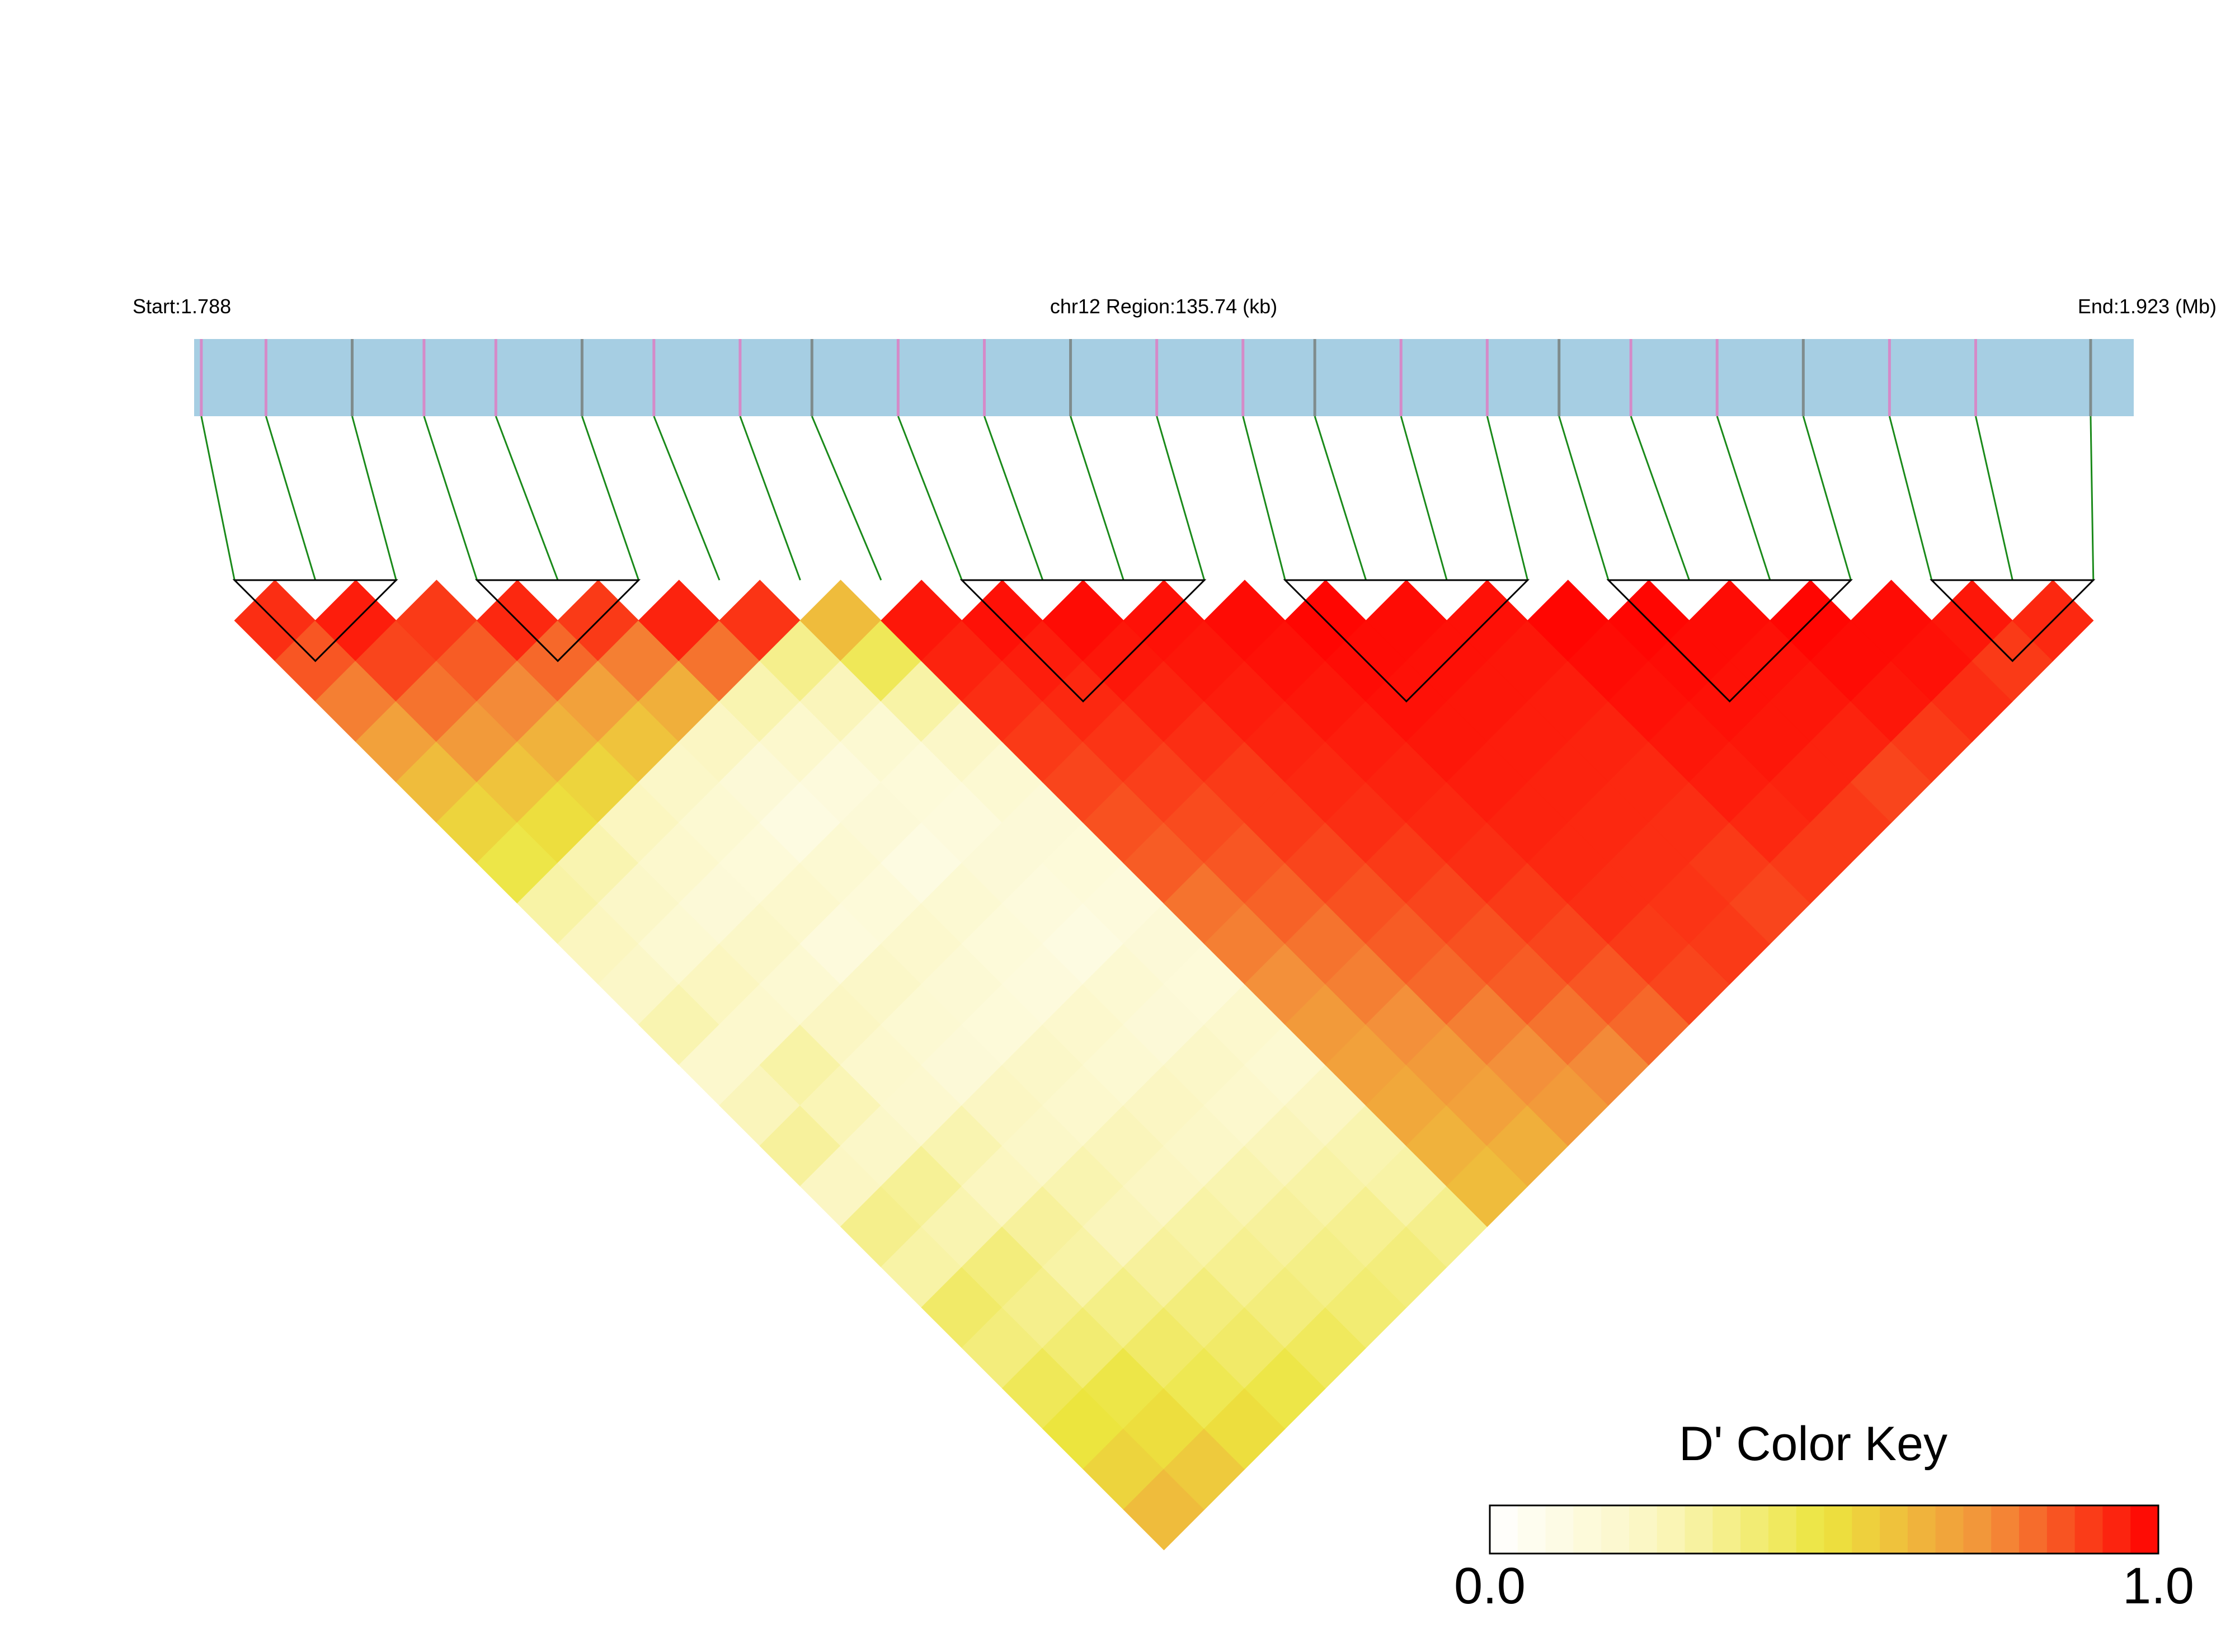 The image size is (2235, 1652). What do you see at coordinates (1164, 377) in the screenshot?
I see `snp-track` at bounding box center [1164, 377].